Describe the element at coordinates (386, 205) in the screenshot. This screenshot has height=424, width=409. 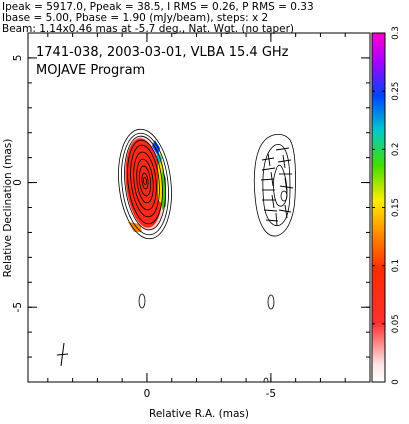
I see `colorbar-ticks: 0 0.05 0.1 0.15 0.2 0.25 0.3` at that location.